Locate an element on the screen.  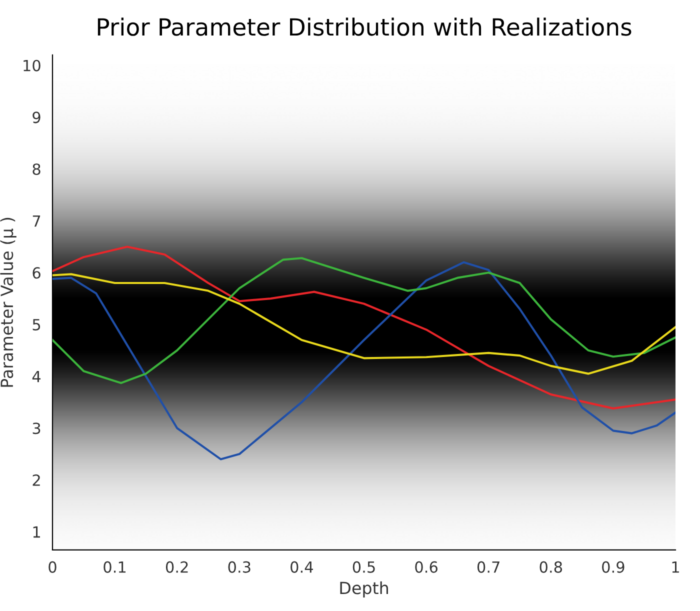
y-tick-label: 4 is located at coordinates (36, 376).